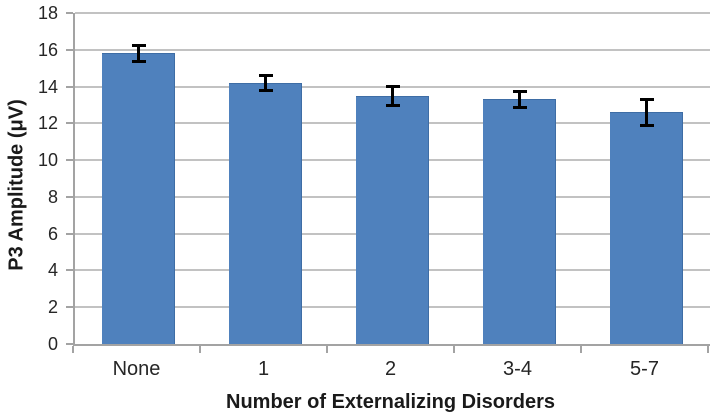  I want to click on error-bar-None, so click(138, 53).